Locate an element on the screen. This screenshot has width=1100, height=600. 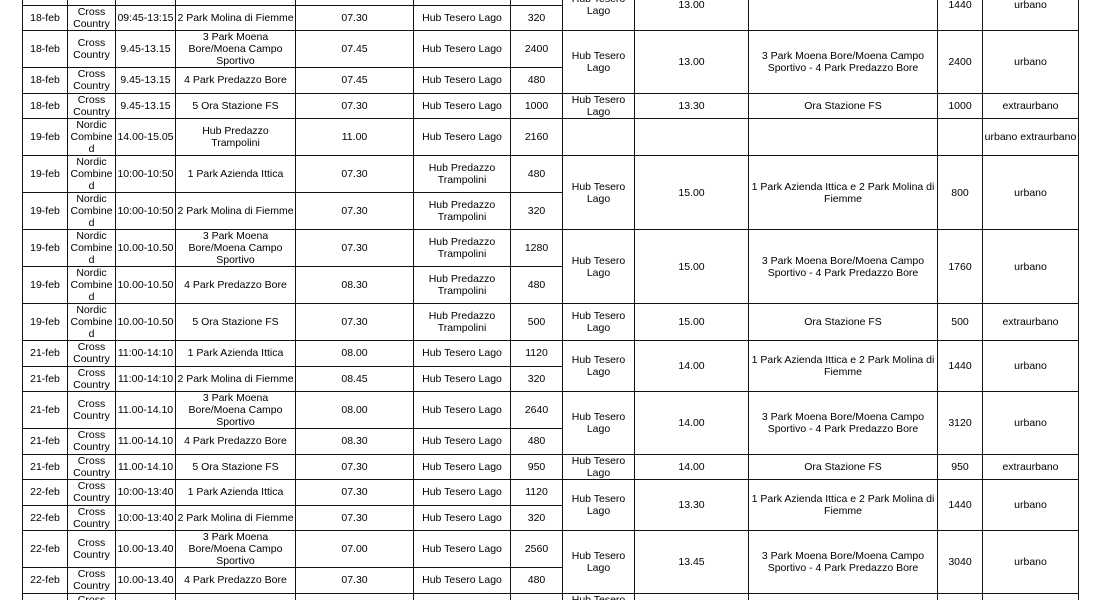
cell-time-range: 10.00-10.50 is located at coordinates (145, 248).